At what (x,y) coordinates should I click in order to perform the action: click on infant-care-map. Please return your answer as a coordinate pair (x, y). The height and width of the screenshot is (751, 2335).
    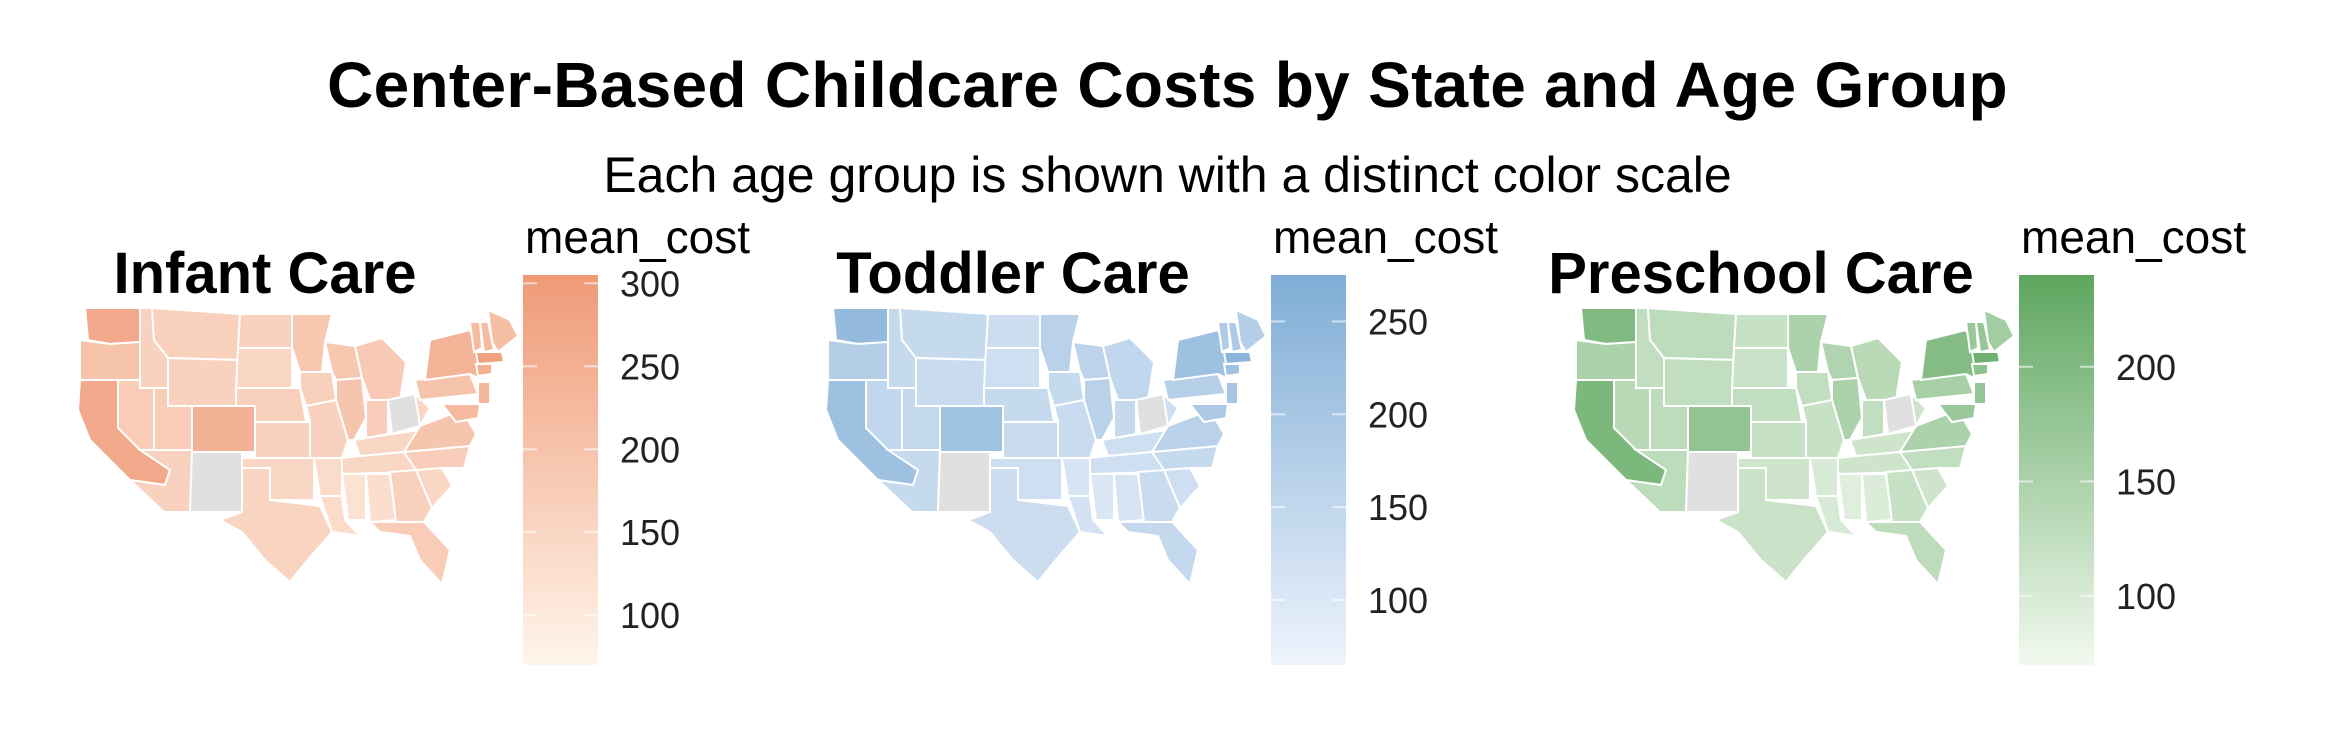
    Looking at the image, I should click on (298, 446).